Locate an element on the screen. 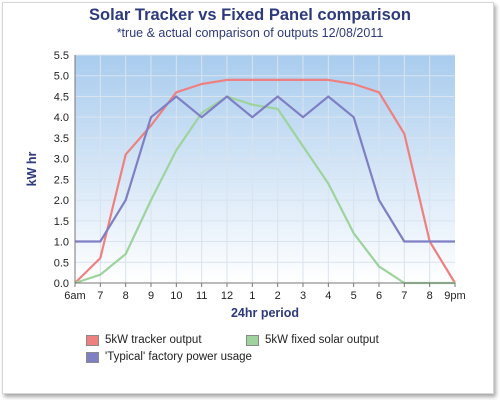 The width and height of the screenshot is (500, 400). y-axis-label: kW hr is located at coordinates (32, 169).